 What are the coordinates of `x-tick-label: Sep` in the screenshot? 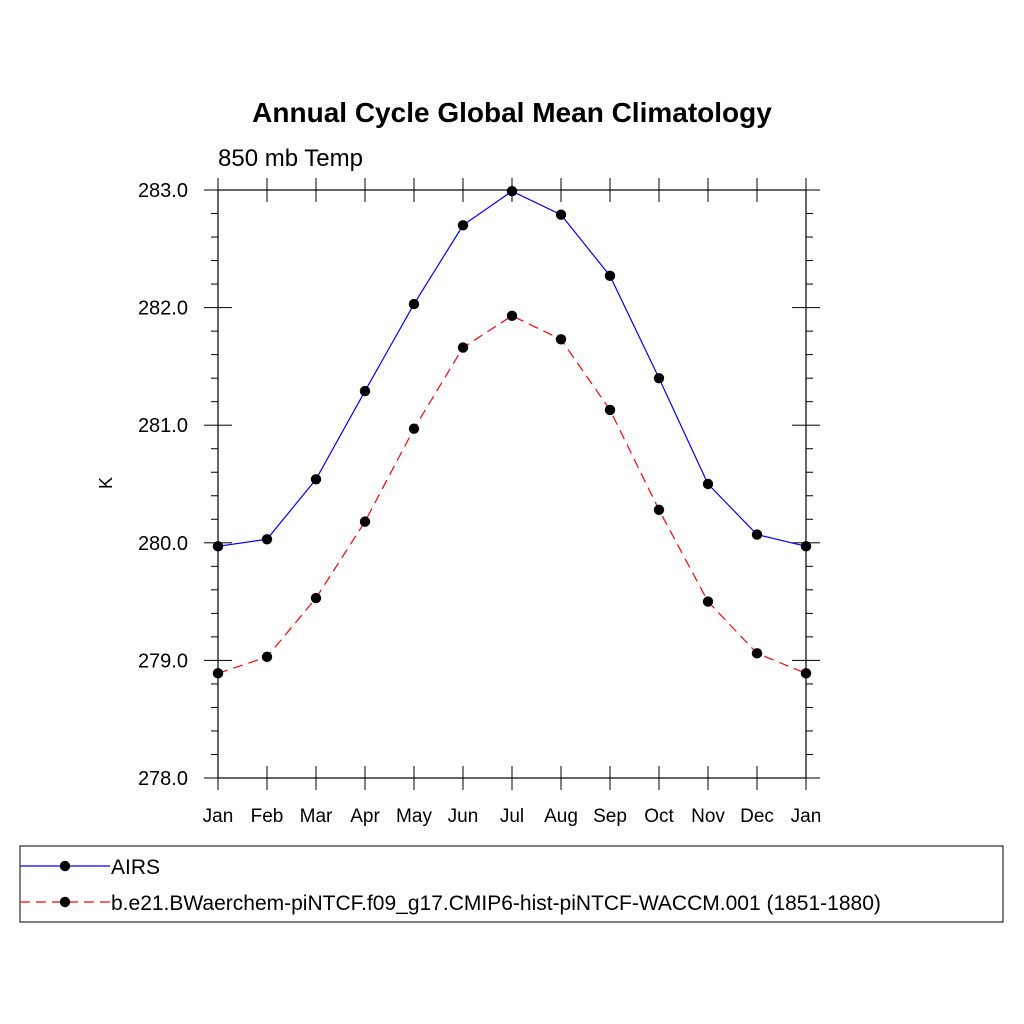 It's located at (610, 816).